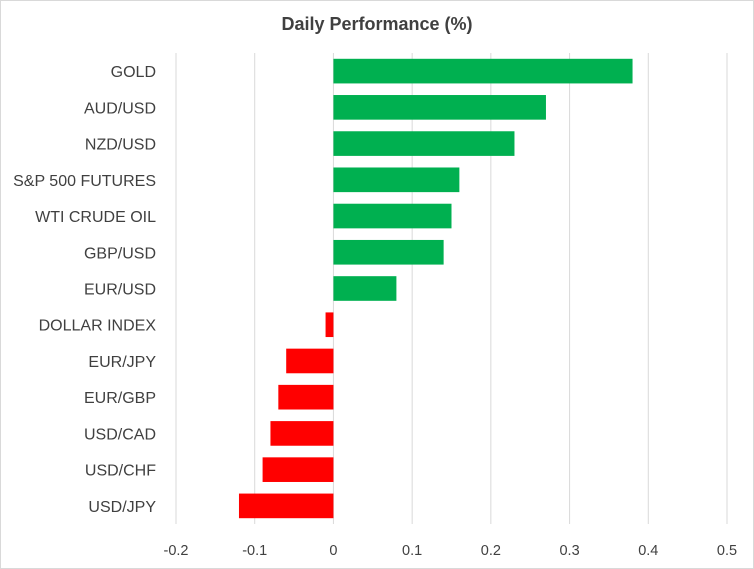  I want to click on category-label: S&P 500 FUTURES, so click(84, 181).